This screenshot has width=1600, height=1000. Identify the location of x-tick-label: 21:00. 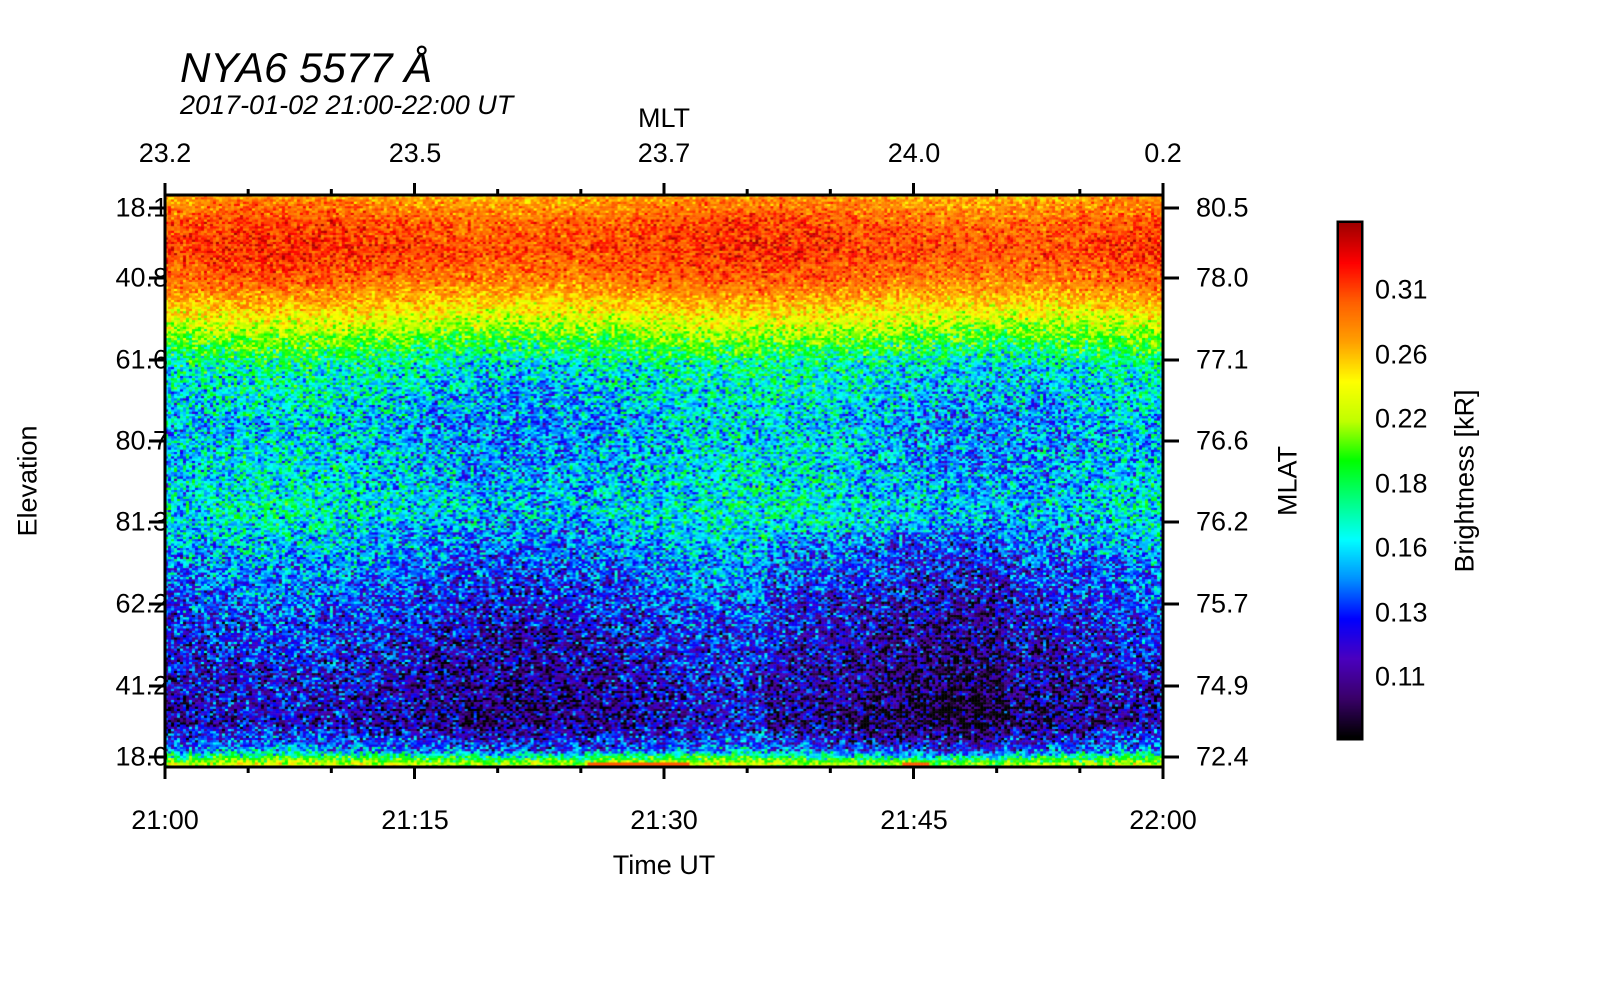
(165, 820).